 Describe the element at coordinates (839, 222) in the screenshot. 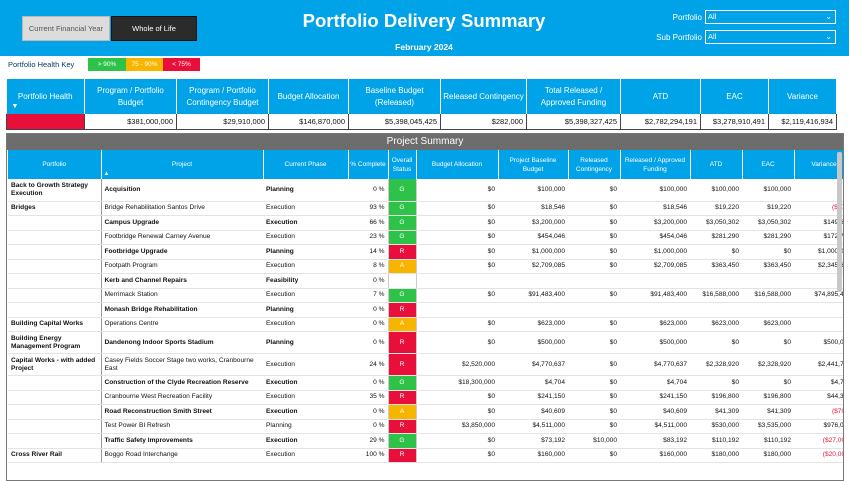

I see `vertical-scrollbar` at that location.